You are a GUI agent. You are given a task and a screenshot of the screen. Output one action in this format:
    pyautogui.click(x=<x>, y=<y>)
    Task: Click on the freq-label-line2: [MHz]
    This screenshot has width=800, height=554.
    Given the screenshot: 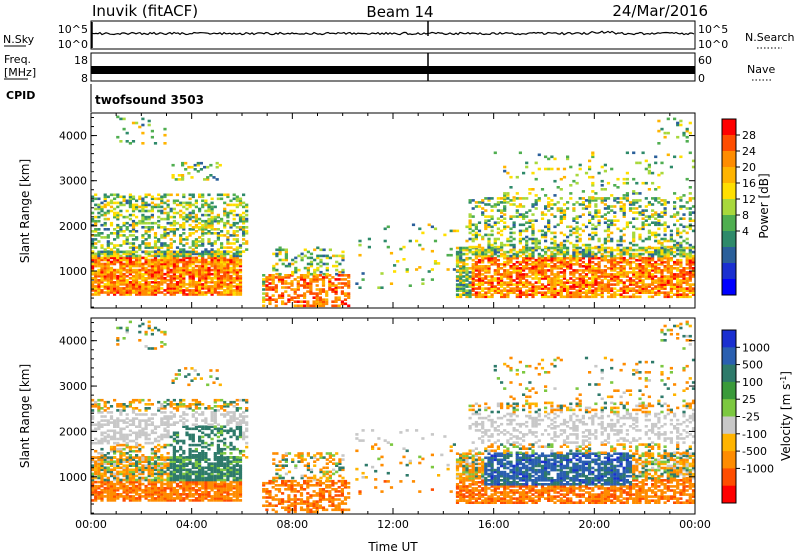 What is the action you would take?
    pyautogui.click(x=20, y=72)
    